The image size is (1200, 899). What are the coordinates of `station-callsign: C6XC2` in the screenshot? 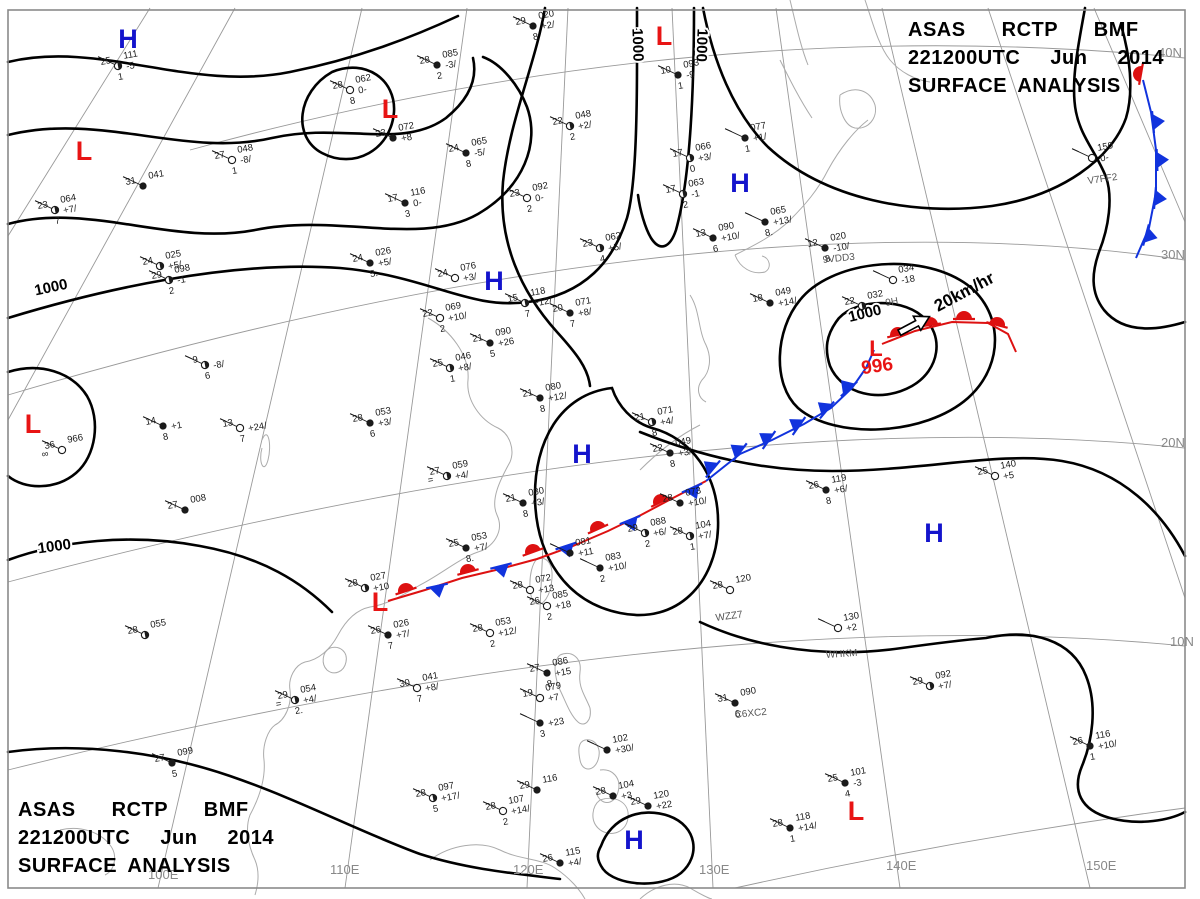 It's located at (751, 714).